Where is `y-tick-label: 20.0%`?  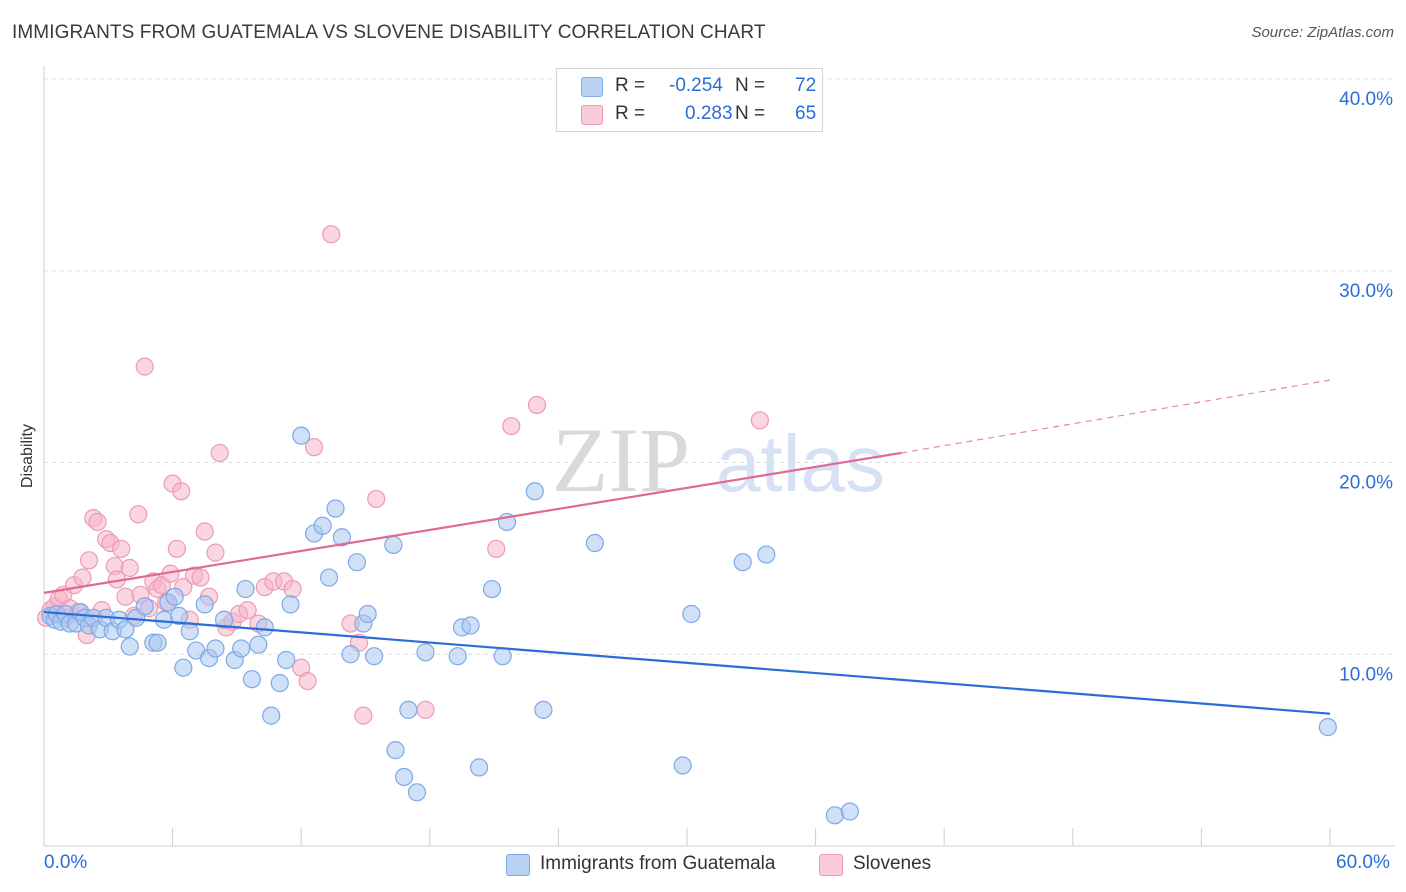
y-tick-label: 20.0% is located at coordinates (1366, 483).